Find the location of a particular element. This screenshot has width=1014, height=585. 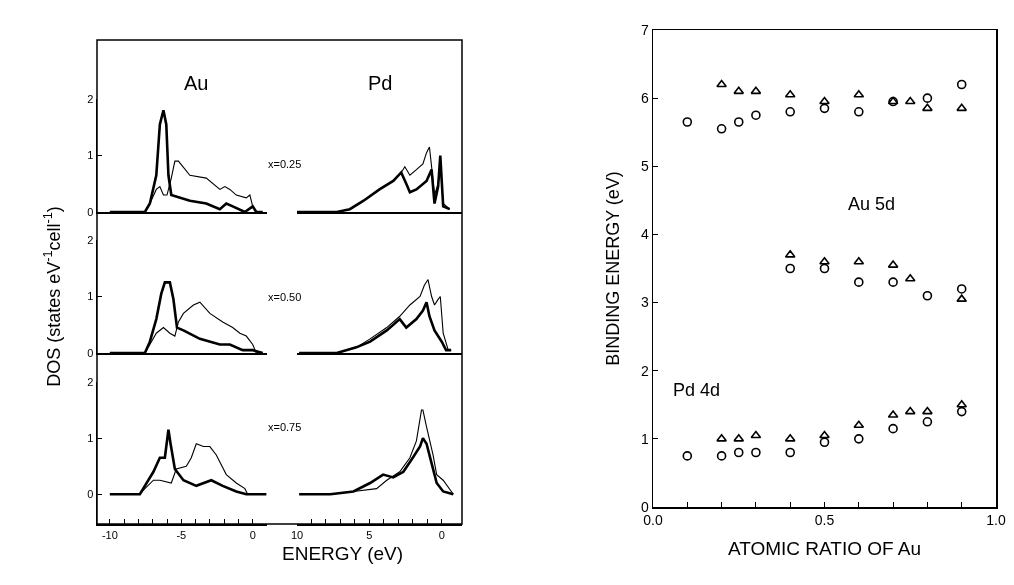

annotation: x=0.75 is located at coordinates (285, 427).